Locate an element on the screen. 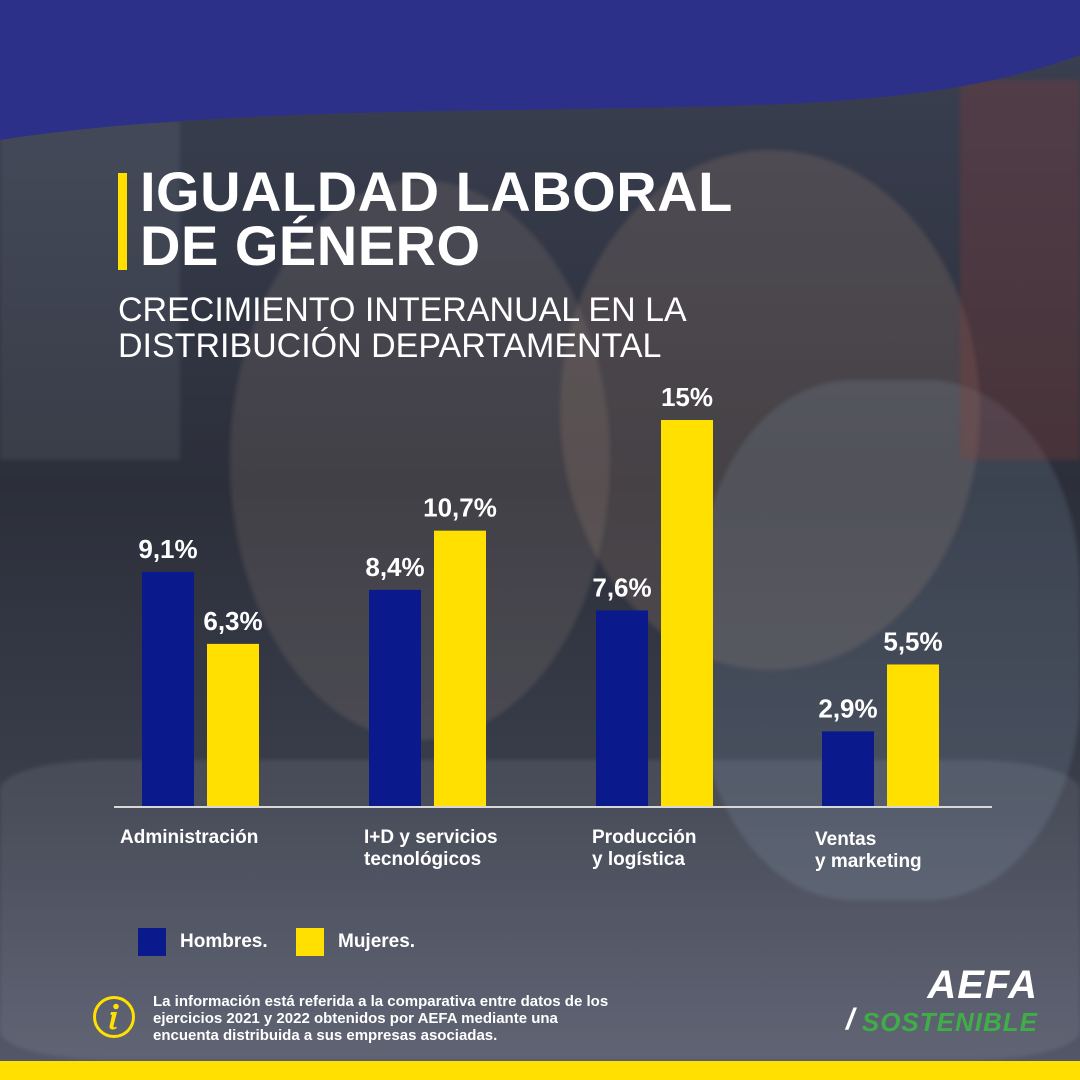 Image resolution: width=1080 pixels, height=1080 pixels. photo-backdrop-brick is located at coordinates (1020, 270).